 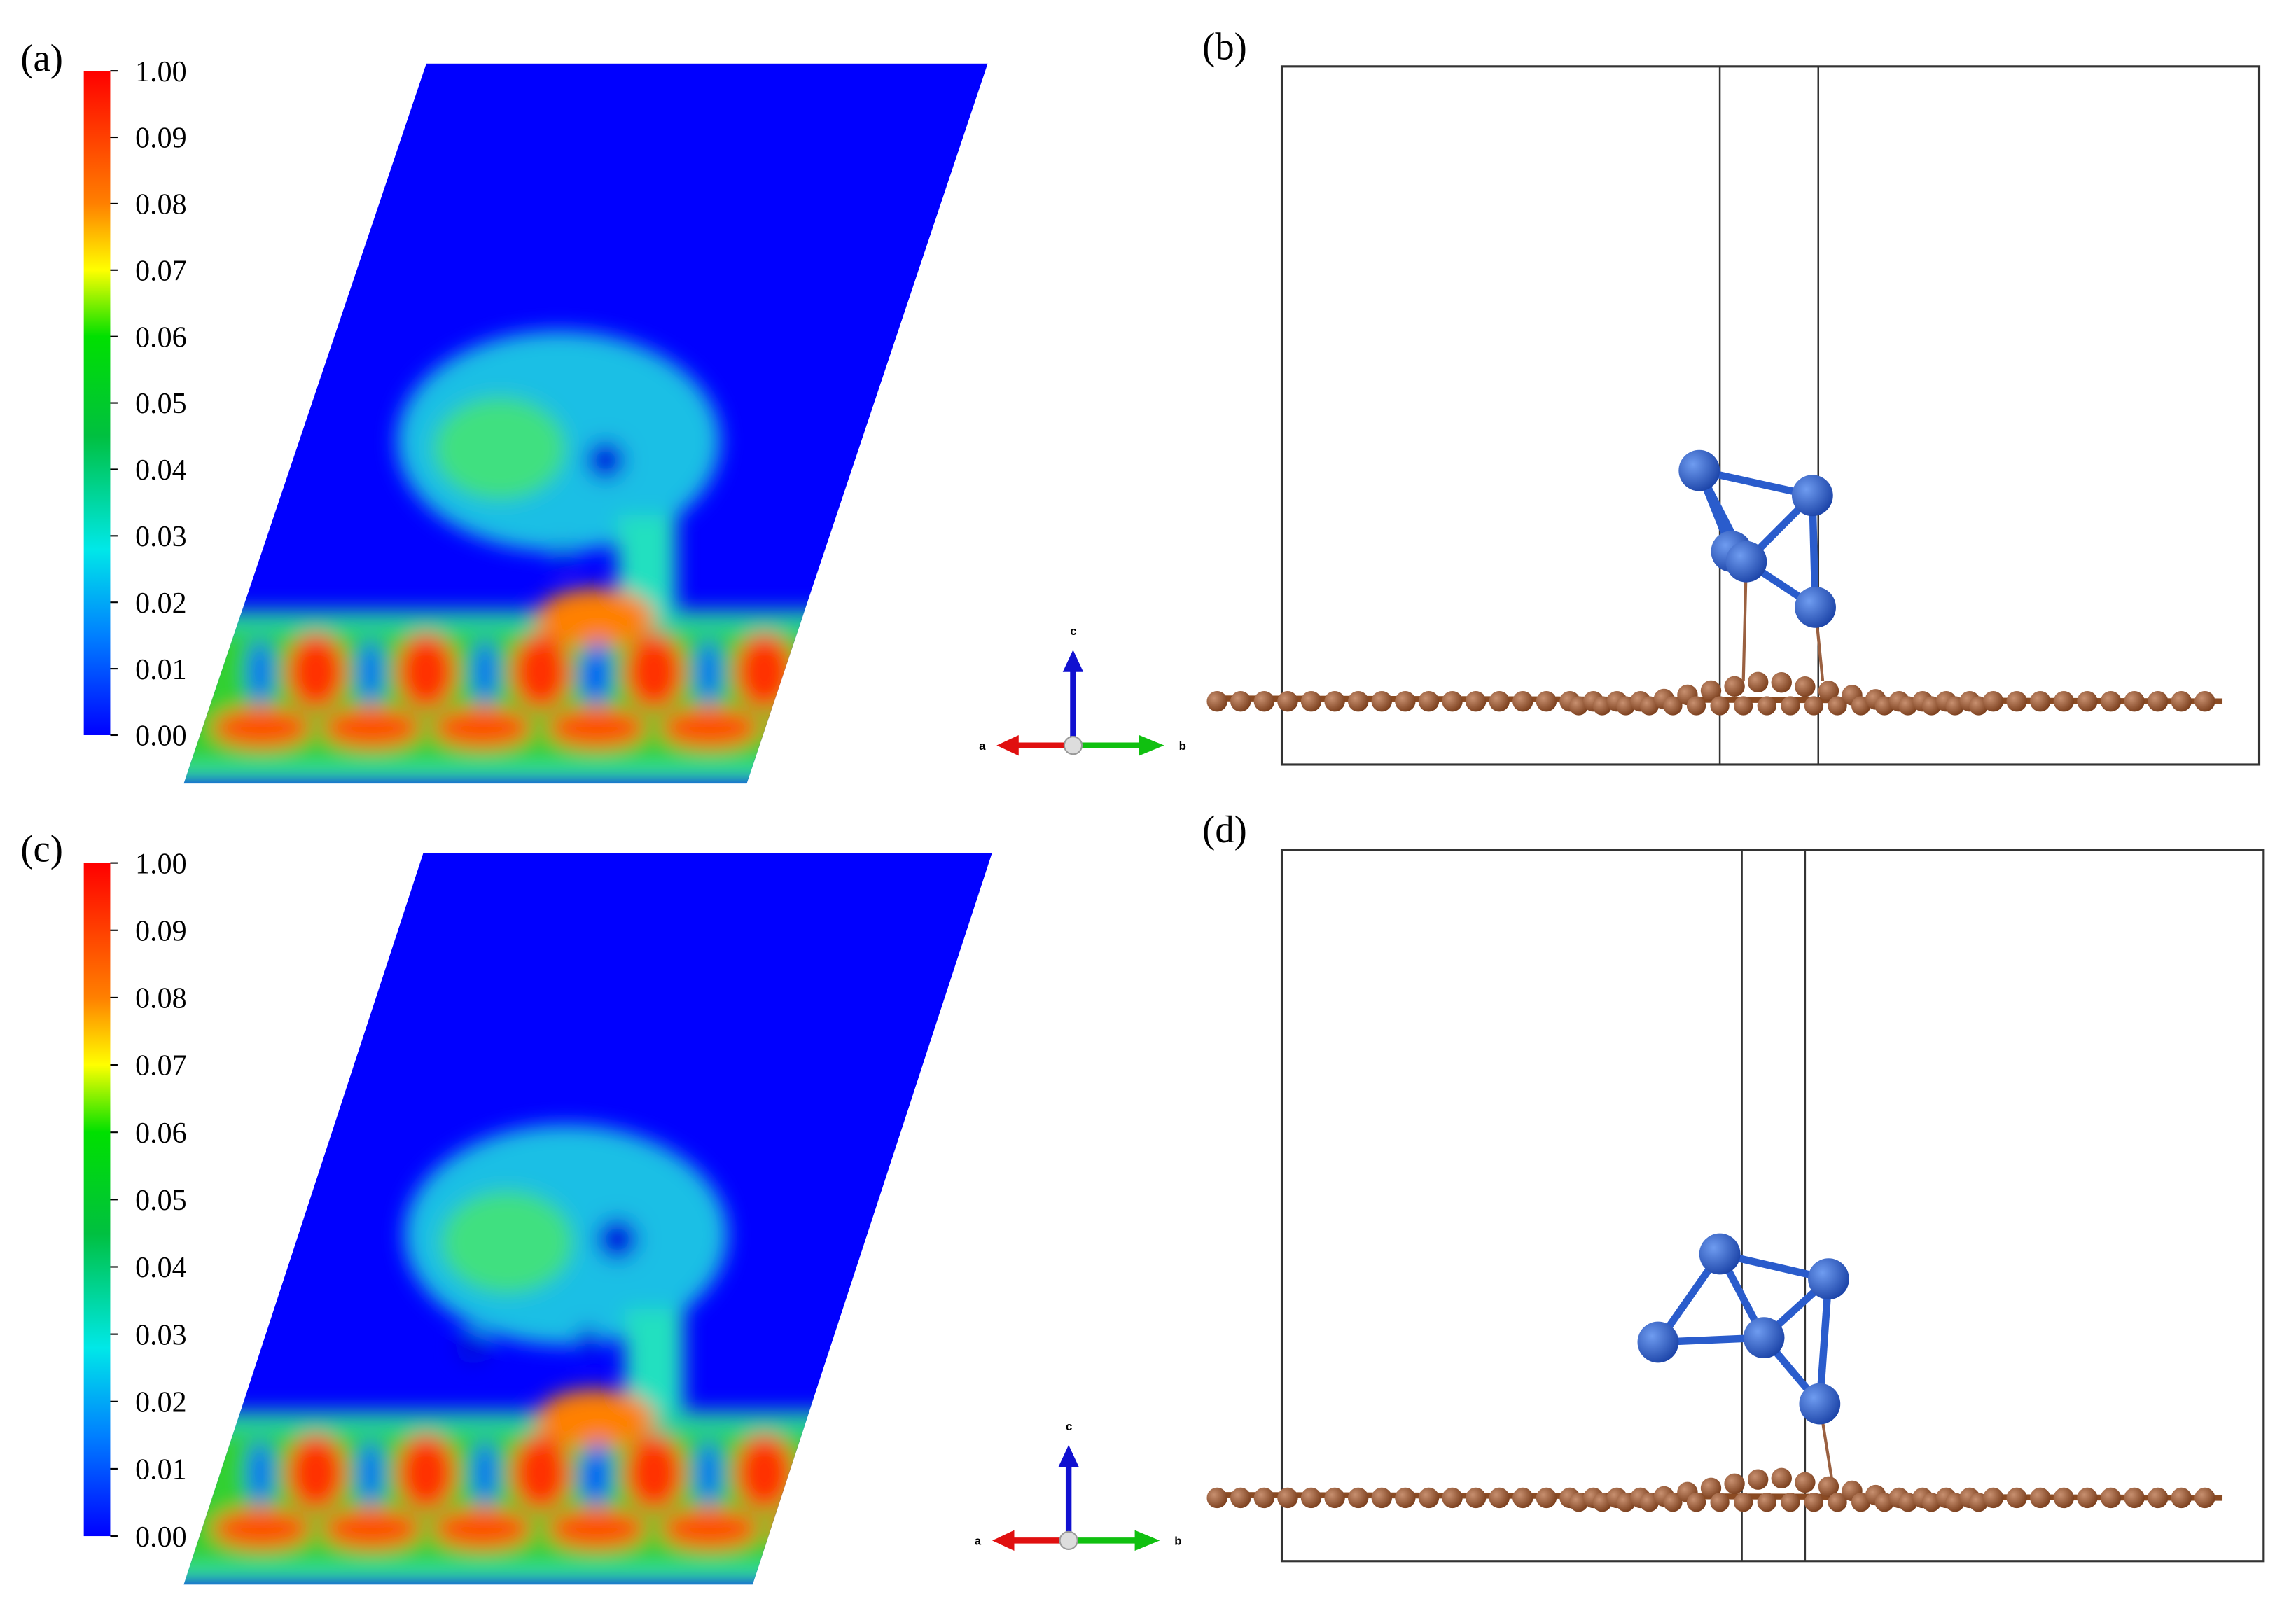 What do you see at coordinates (160, 404) in the screenshot?
I see `colorbar-tick-label: 0.05` at bounding box center [160, 404].